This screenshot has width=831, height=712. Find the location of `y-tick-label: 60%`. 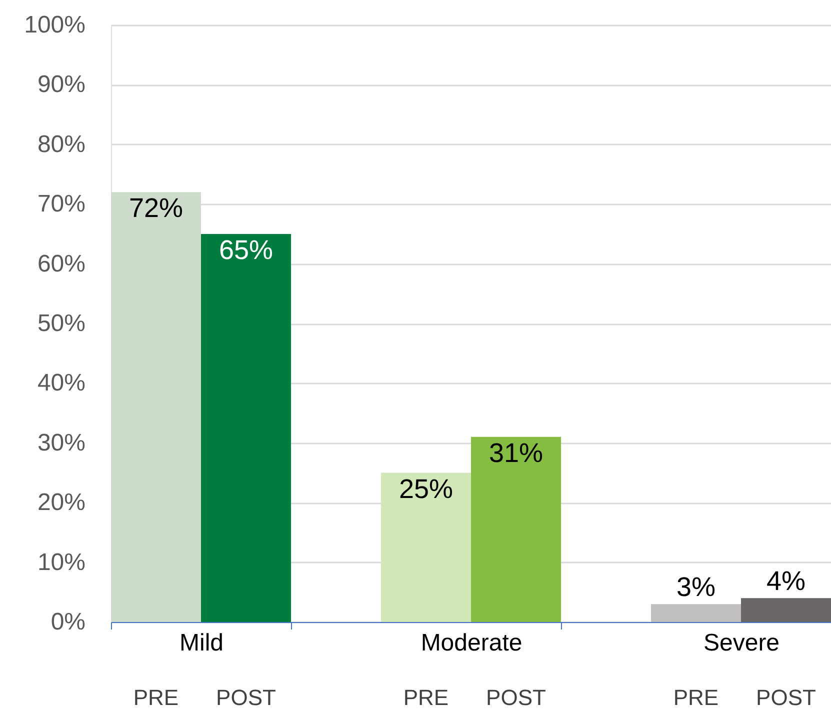

y-tick-label: 60% is located at coordinates (61, 264).